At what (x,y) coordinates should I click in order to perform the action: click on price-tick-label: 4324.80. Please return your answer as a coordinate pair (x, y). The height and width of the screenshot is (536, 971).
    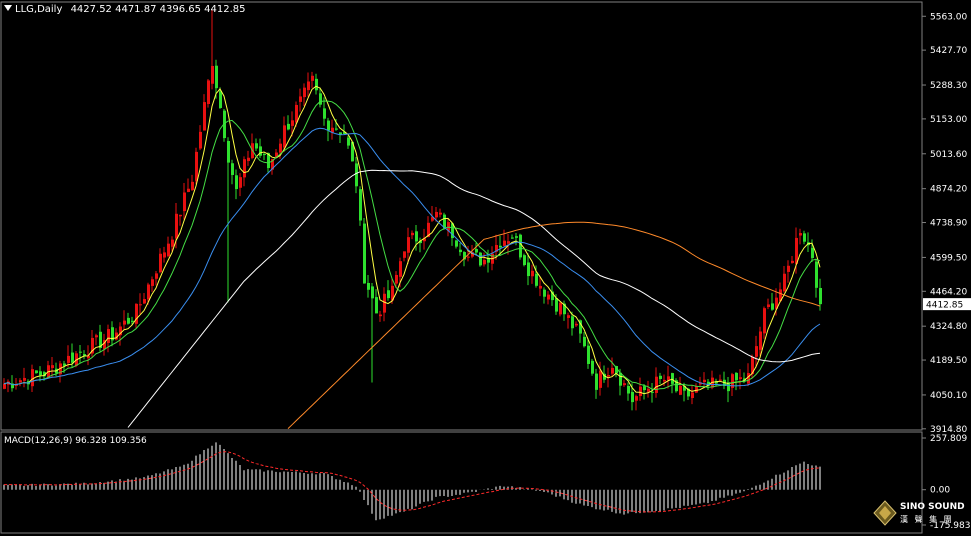
    Looking at the image, I should click on (948, 327).